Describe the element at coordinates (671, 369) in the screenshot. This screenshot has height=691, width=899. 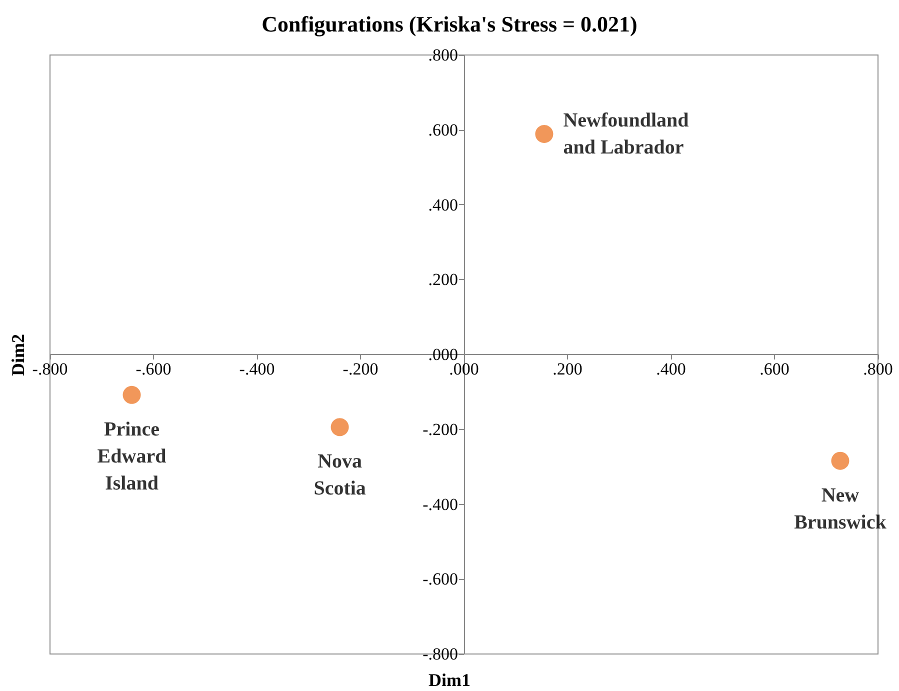
I see `x-tick-label: .400` at that location.